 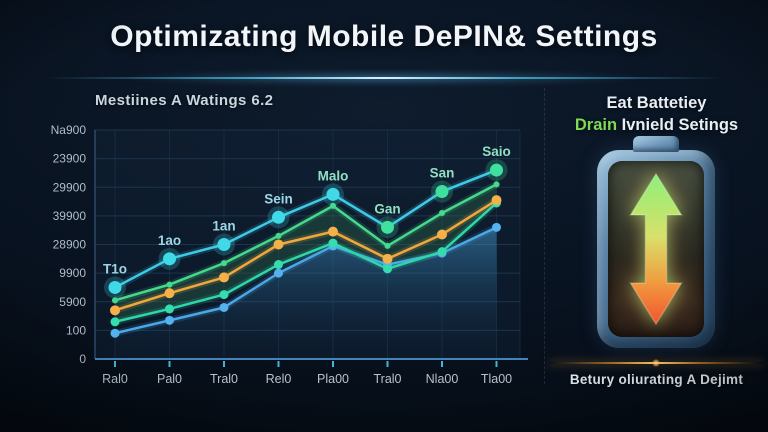 I want to click on svg-text: Nla00, so click(x=442, y=379).